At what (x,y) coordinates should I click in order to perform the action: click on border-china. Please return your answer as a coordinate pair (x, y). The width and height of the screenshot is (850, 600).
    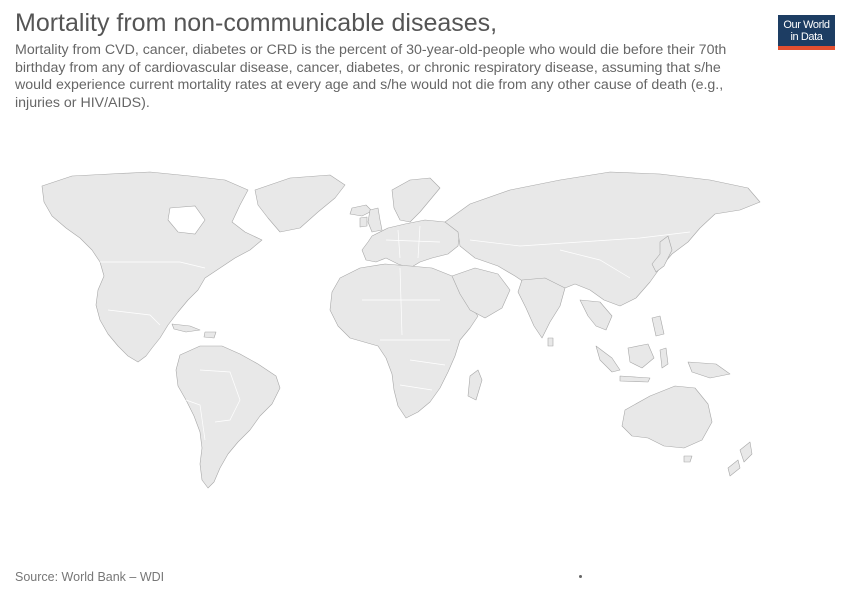
    Looking at the image, I should click on (595, 264).